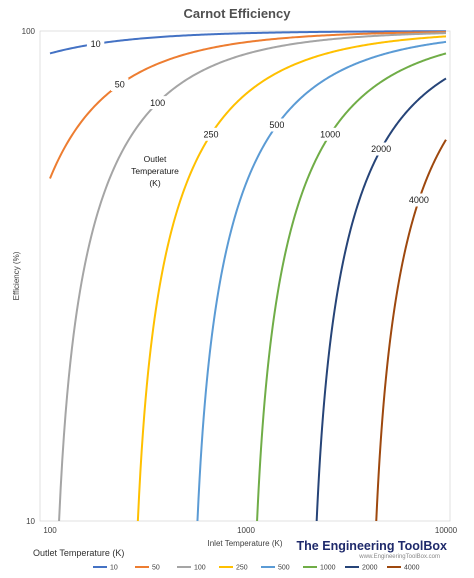 This screenshot has height=578, width=474. I want to click on annotation-line-2: Temperature, so click(155, 171).